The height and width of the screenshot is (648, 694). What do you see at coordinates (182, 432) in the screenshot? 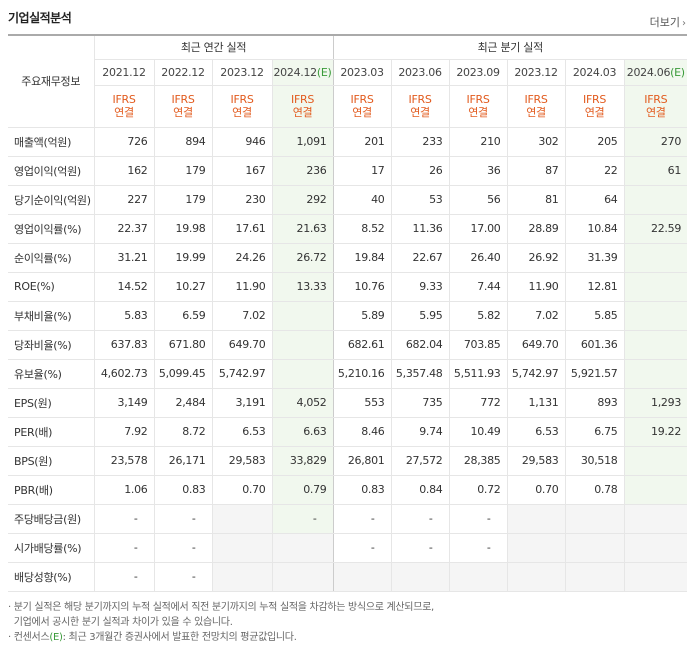
I see `table-cell: 8.72` at bounding box center [182, 432].